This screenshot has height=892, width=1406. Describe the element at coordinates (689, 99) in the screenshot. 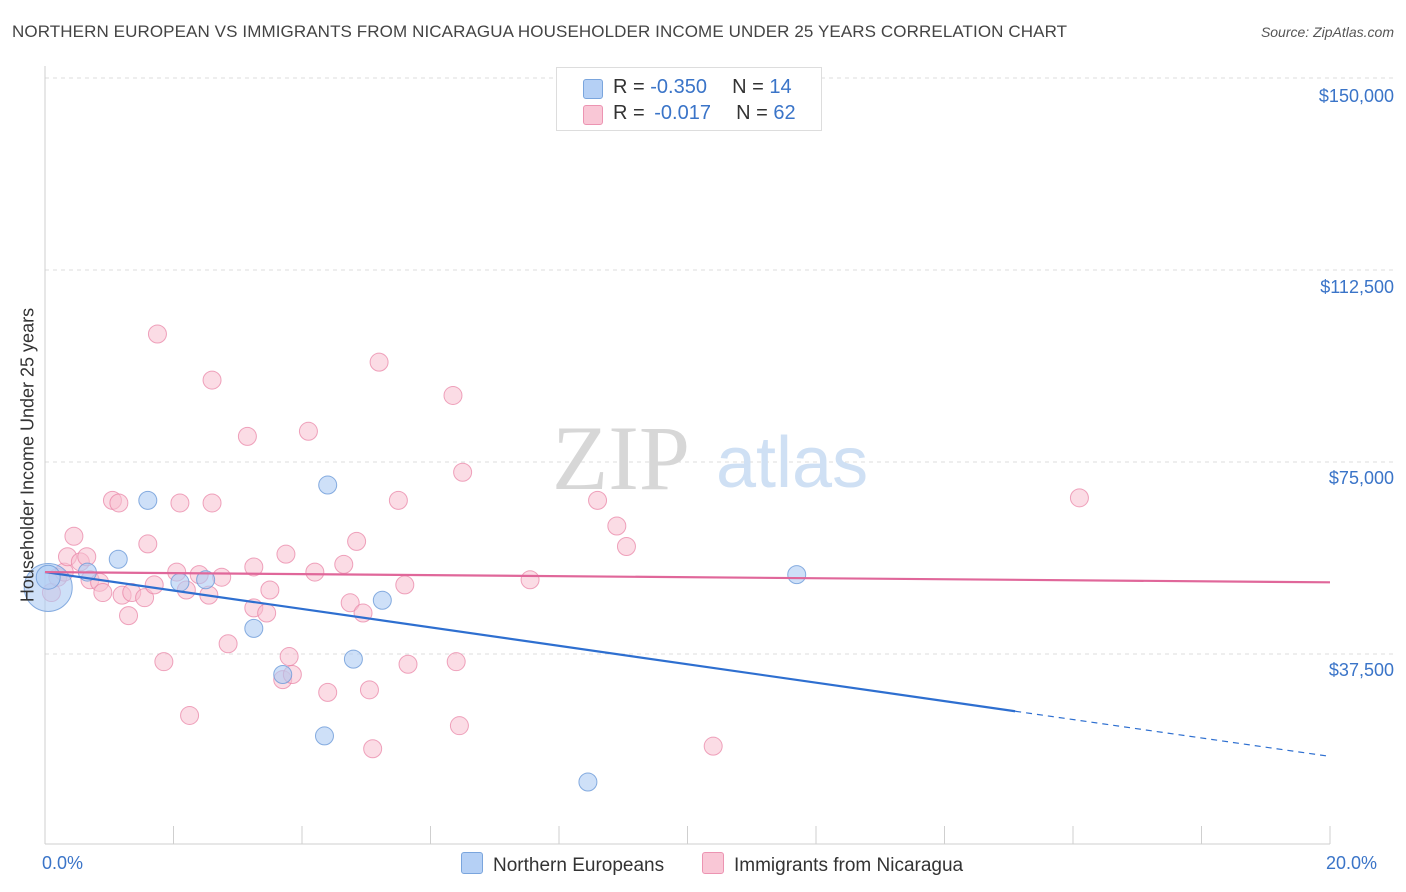

I see `correlation-legend: R = -0.350 N = 14 R = -0.017 N = 62` at that location.